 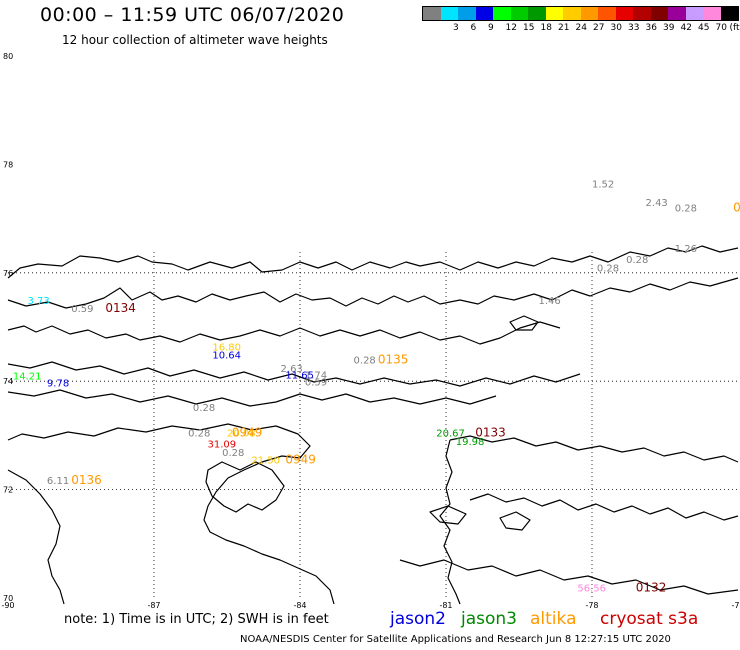 What do you see at coordinates (489, 619) in the screenshot?
I see `satellite-legend-item: jason3` at bounding box center [489, 619].